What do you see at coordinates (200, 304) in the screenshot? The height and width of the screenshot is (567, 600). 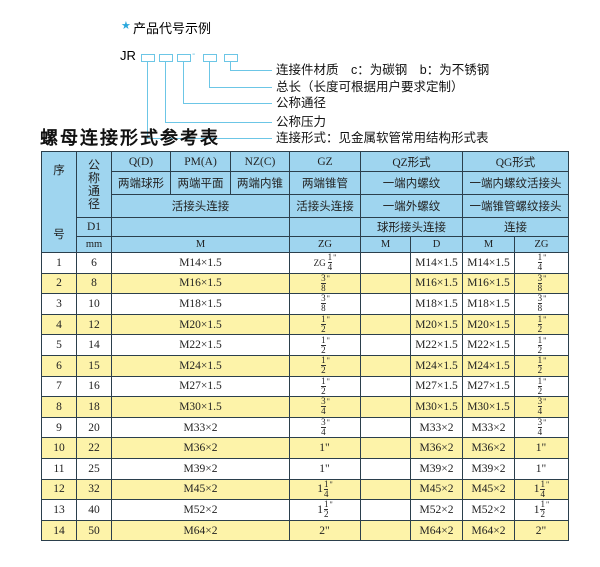 I see `cell-m: M18×1.5` at bounding box center [200, 304].